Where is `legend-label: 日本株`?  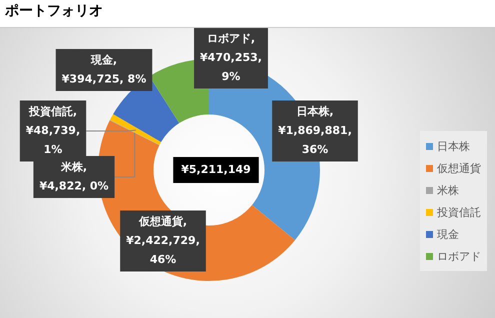
legend-label: 日本株 is located at coordinates (453, 146).